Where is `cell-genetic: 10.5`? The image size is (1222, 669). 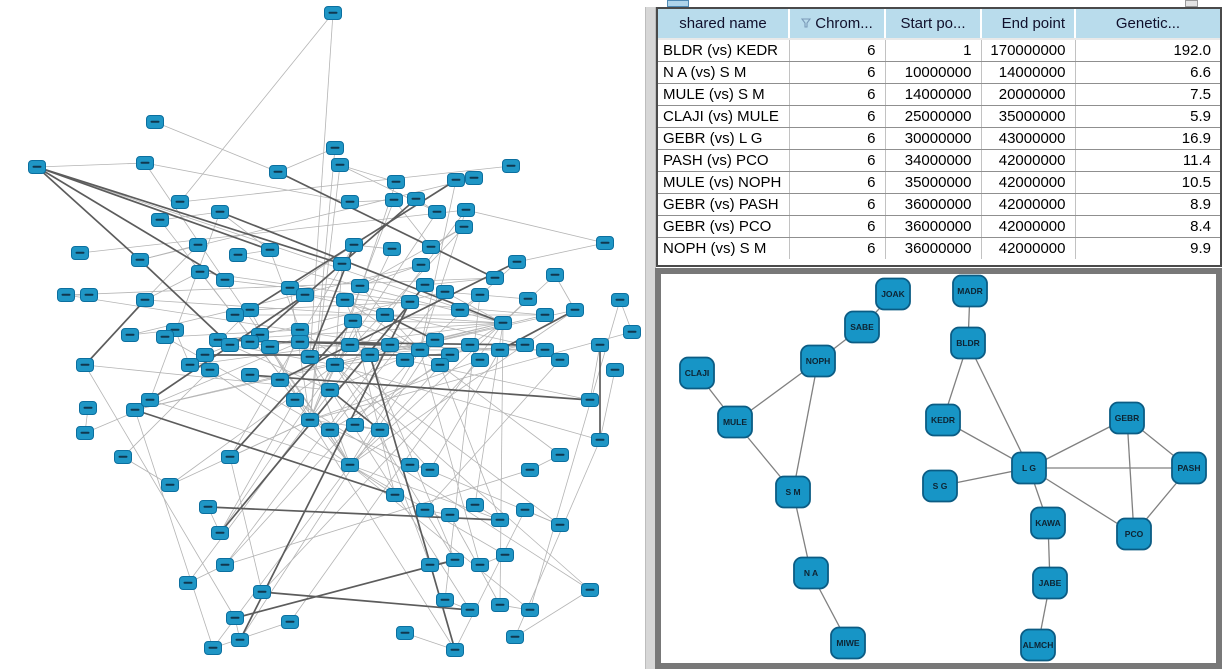 cell-genetic: 10.5 is located at coordinates (1147, 182).